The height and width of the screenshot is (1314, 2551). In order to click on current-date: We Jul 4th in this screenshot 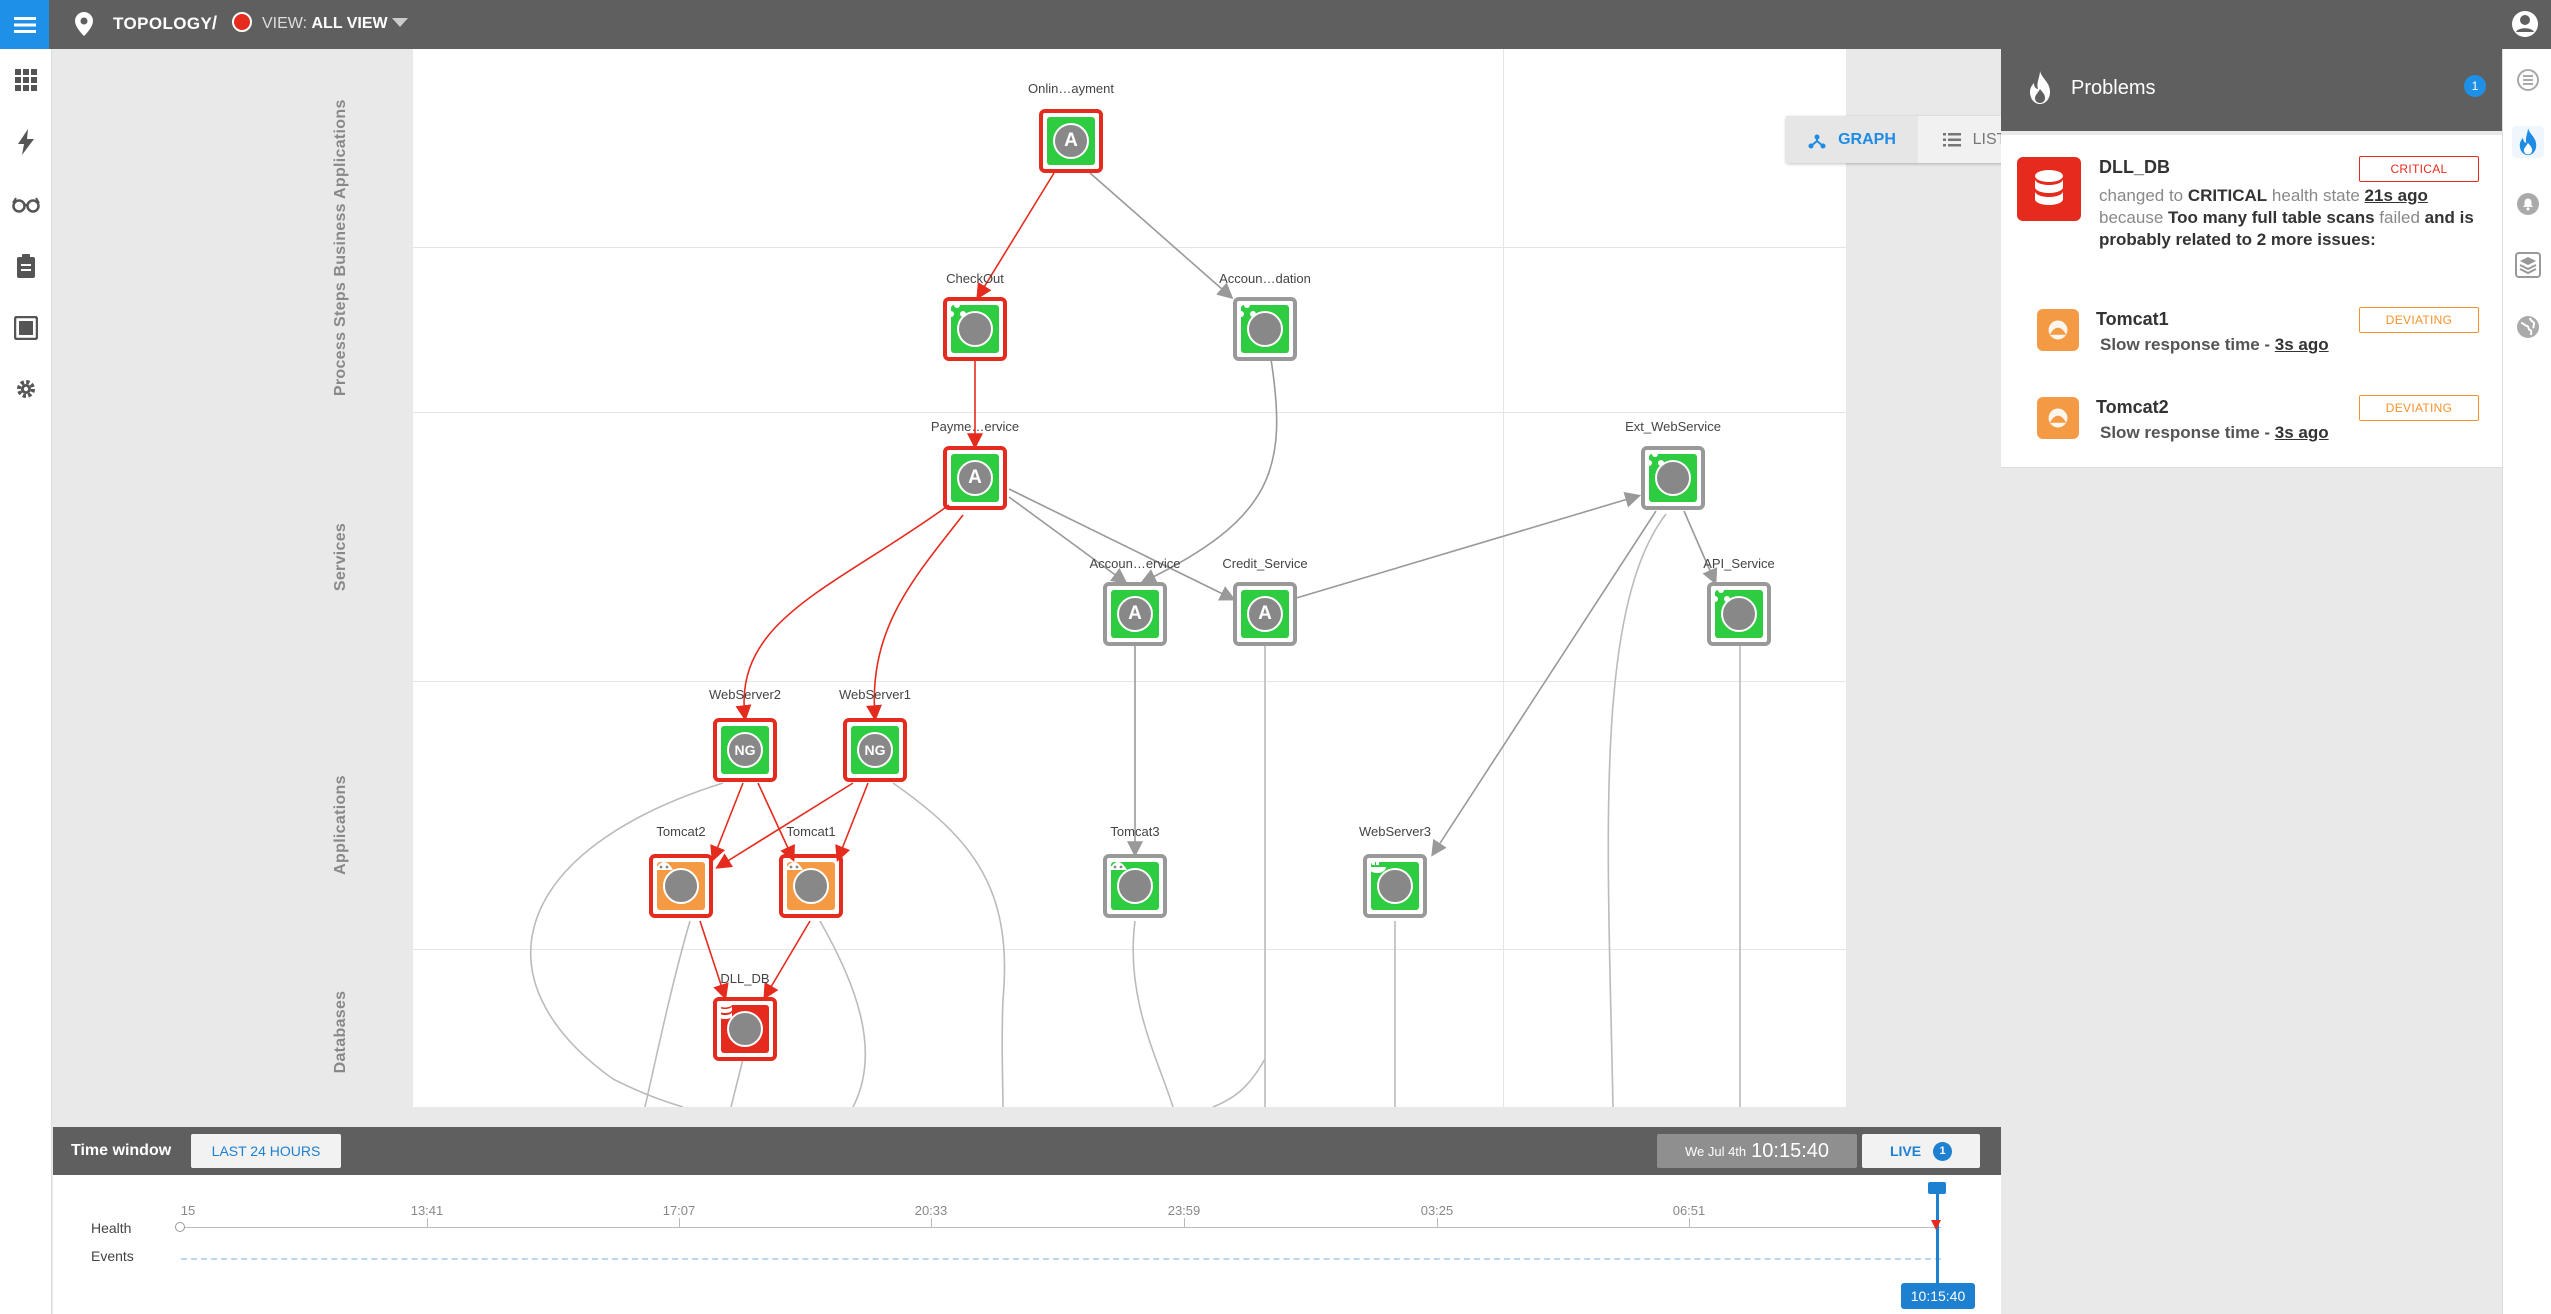, I will do `click(1715, 1151)`.